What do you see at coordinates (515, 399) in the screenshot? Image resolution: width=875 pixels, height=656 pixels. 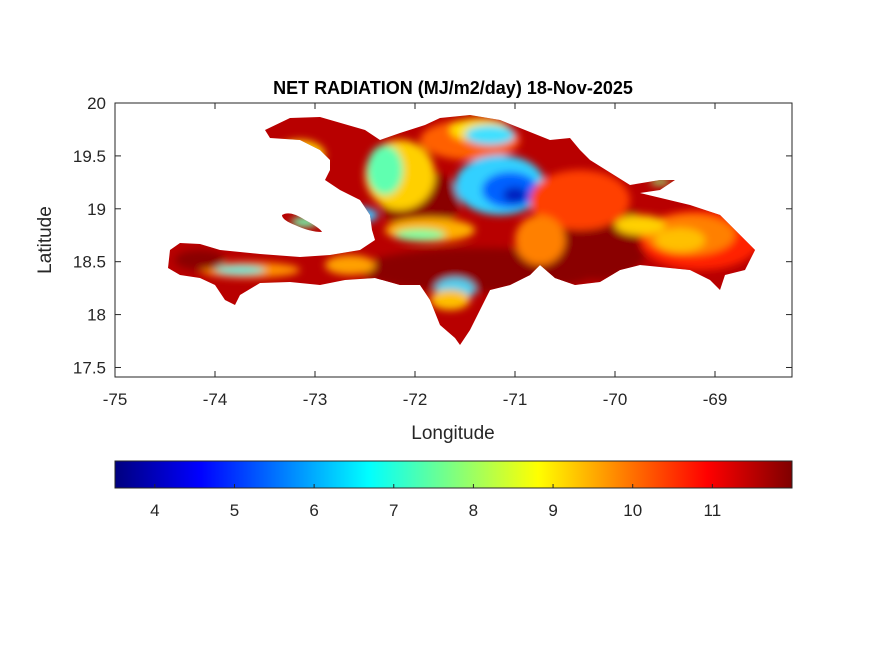 I see `x-tick-label: -71` at bounding box center [515, 399].